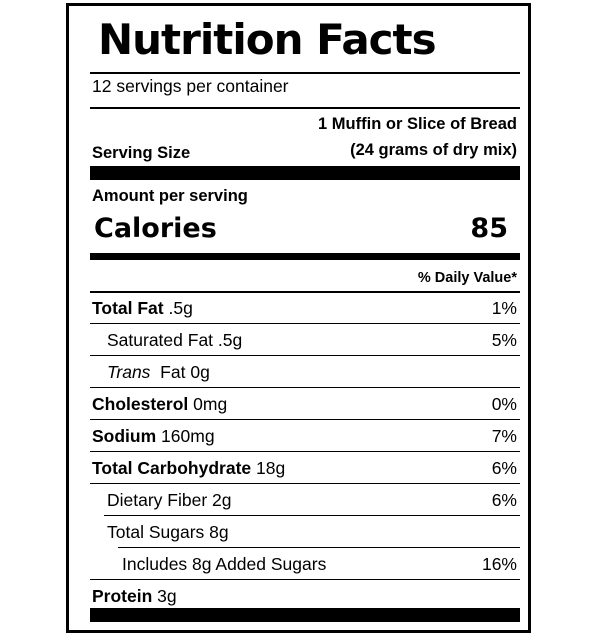 Image resolution: width=613 pixels, height=633 pixels. I want to click on nutrient-dv: 1%, so click(504, 308).